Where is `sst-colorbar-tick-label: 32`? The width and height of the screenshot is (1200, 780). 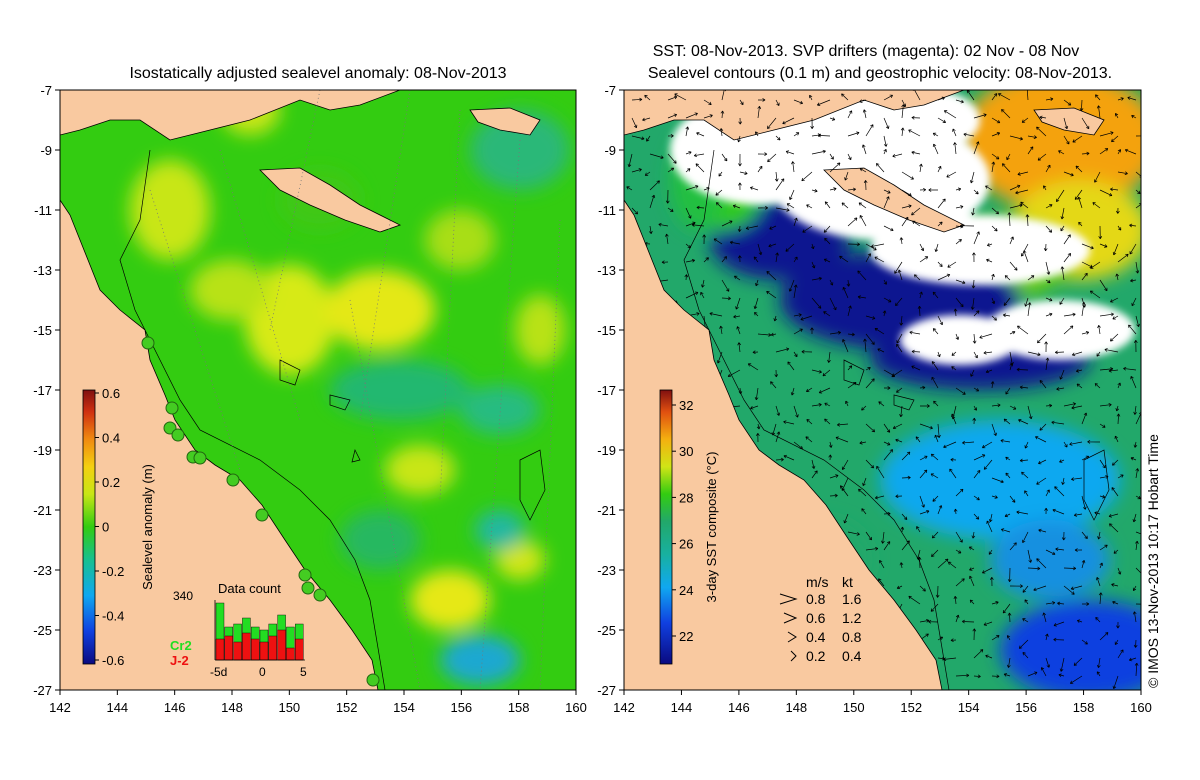
sst-colorbar-tick-label: 32 is located at coordinates (686, 405).